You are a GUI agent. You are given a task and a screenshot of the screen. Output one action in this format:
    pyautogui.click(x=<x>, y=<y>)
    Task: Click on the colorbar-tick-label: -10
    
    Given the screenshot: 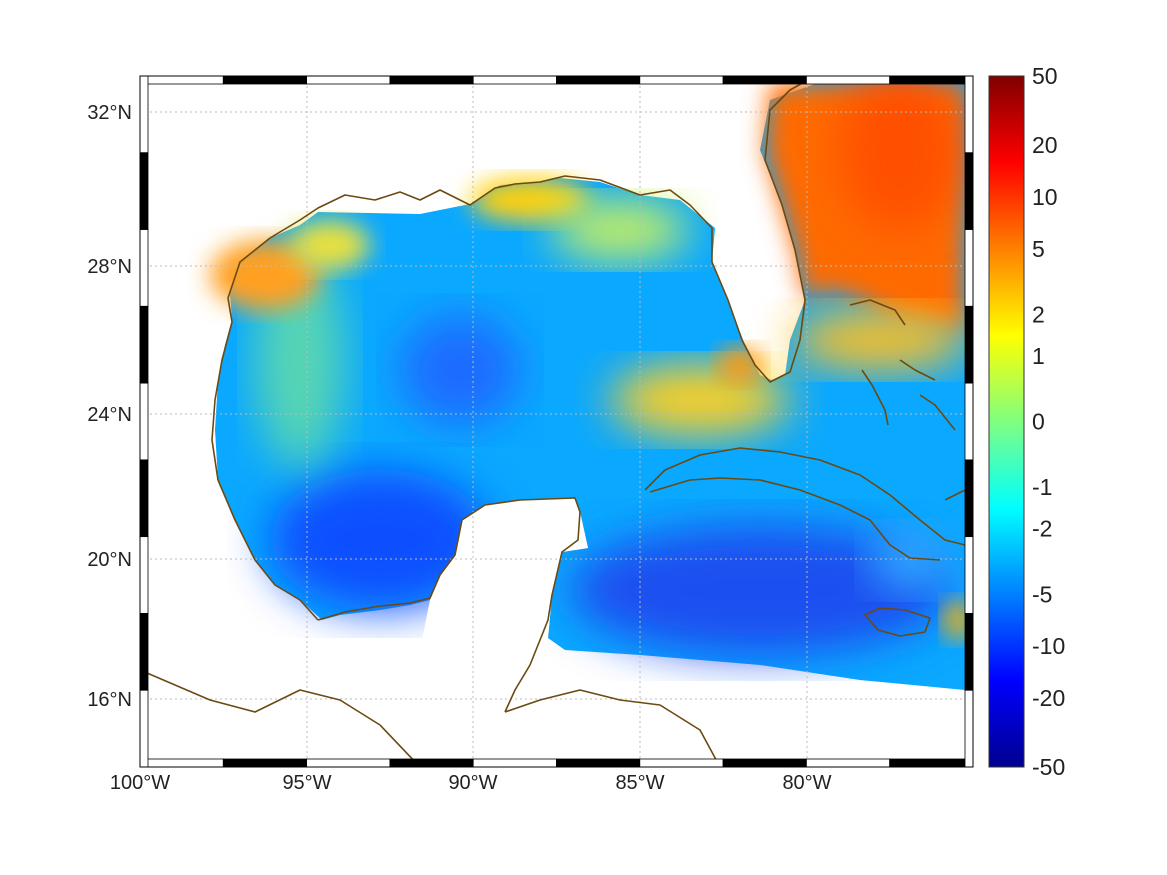 What is the action you would take?
    pyautogui.click(x=1048, y=646)
    